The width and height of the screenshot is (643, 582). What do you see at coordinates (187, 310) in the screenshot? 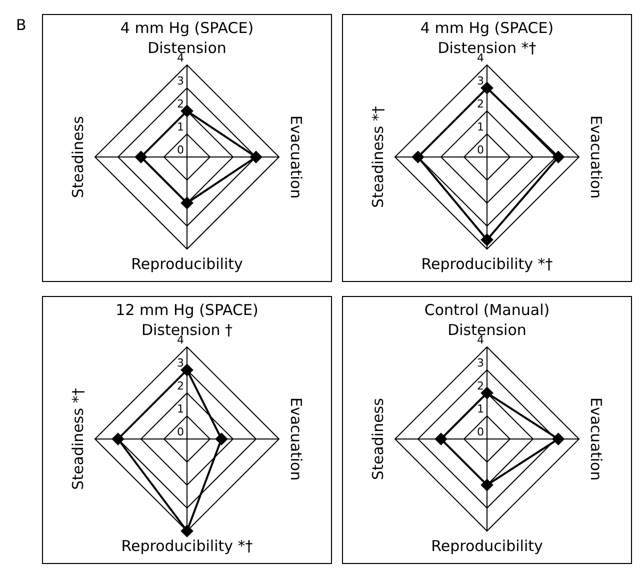
I see `chart-title: 12 mm Hg (SPACE)` at bounding box center [187, 310].